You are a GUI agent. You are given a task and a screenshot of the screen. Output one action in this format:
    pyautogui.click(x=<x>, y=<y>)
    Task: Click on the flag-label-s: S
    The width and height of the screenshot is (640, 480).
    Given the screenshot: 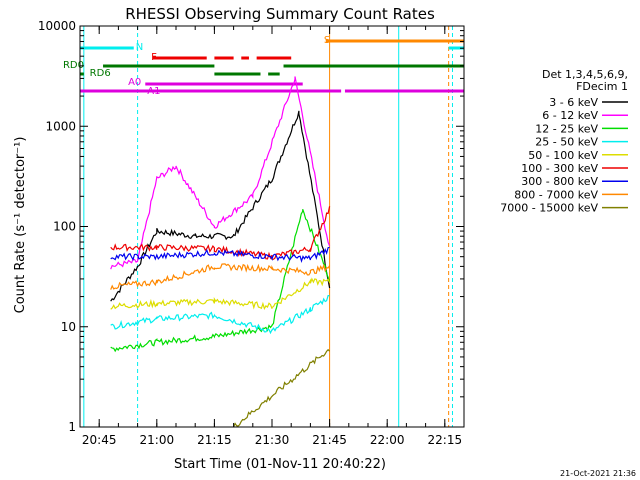 What is the action you would take?
    pyautogui.click(x=327, y=40)
    